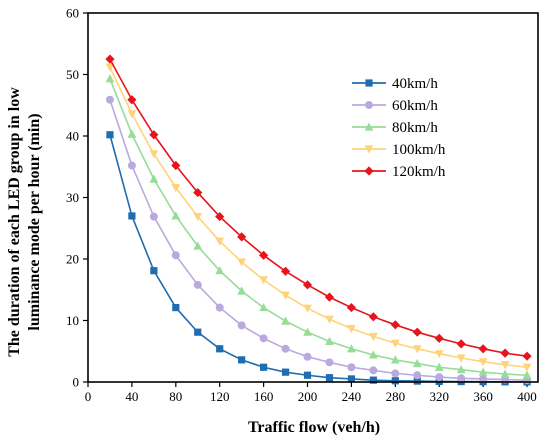 The height and width of the screenshot is (442, 550). I want to click on legend-item: 60km/h, so click(395, 106).